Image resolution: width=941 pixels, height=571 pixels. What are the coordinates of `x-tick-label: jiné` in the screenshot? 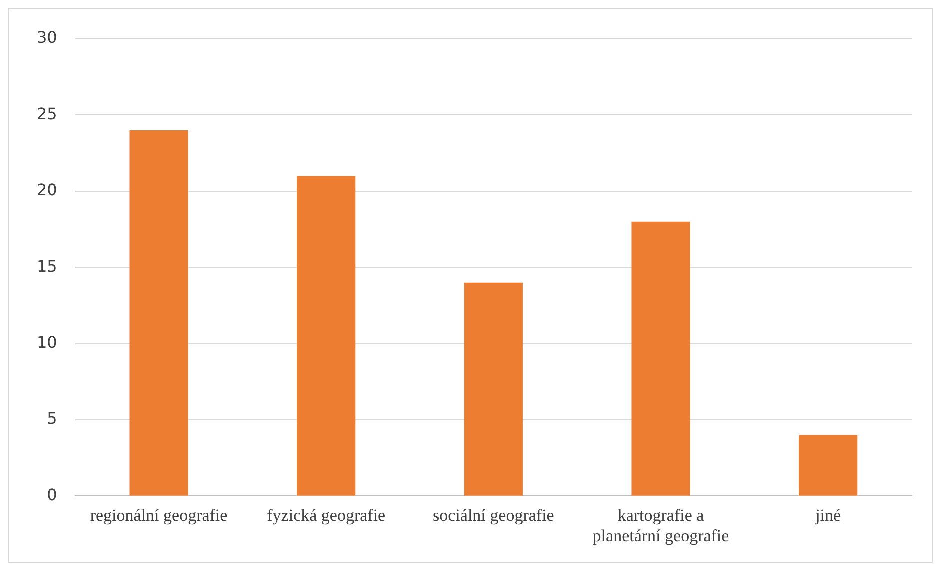 It's located at (828, 515).